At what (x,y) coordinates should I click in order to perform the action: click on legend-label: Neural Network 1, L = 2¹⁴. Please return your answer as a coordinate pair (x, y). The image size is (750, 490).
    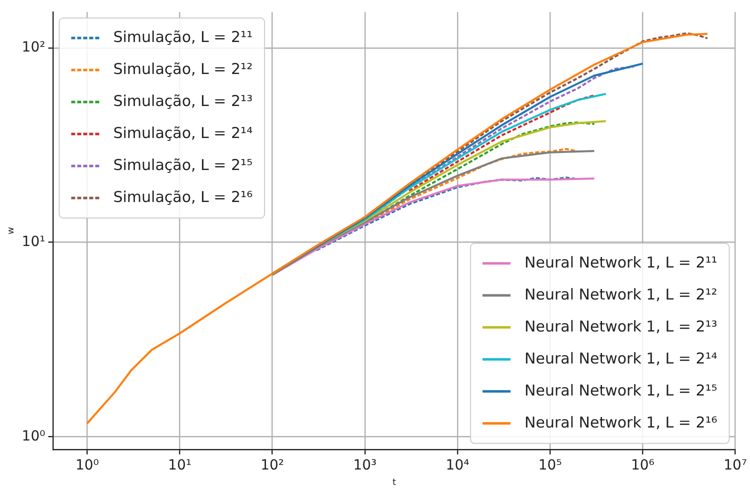
    Looking at the image, I should click on (621, 358).